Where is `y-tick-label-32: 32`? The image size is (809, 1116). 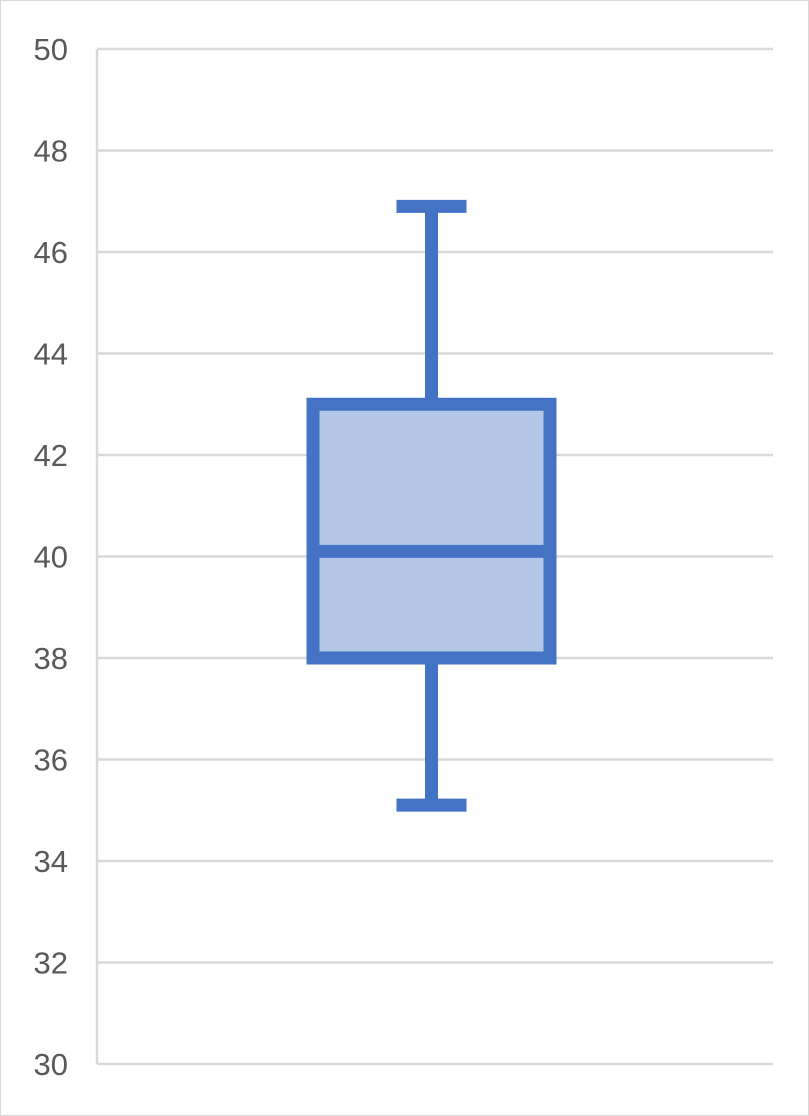 y-tick-label-32: 32 is located at coordinates (51, 963).